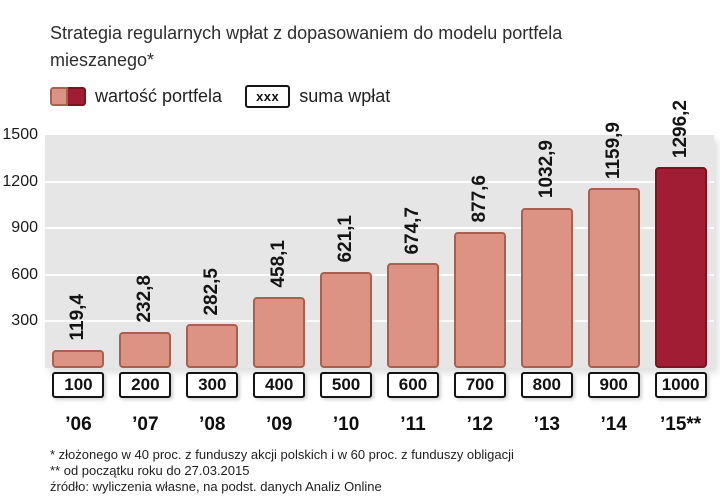 This screenshot has width=720, height=501. Describe the element at coordinates (268, 96) in the screenshot. I see `payments-sum-swatch-icon: xxx` at that location.